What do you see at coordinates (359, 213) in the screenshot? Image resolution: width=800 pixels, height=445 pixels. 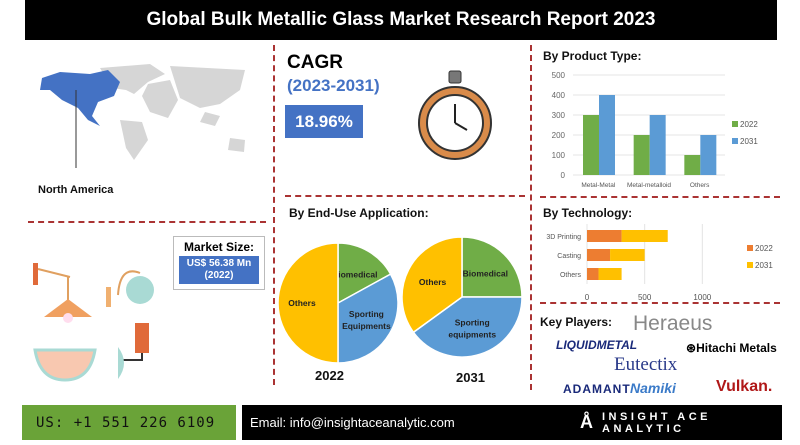 I see `end-use-title: By End-Use Application:` at bounding box center [359, 213].